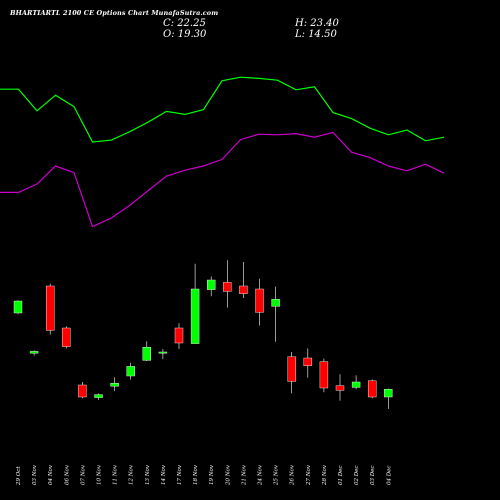  What do you see at coordinates (19, 476) in the screenshot?
I see `x-tick-label: 29 Oct` at bounding box center [19, 476].